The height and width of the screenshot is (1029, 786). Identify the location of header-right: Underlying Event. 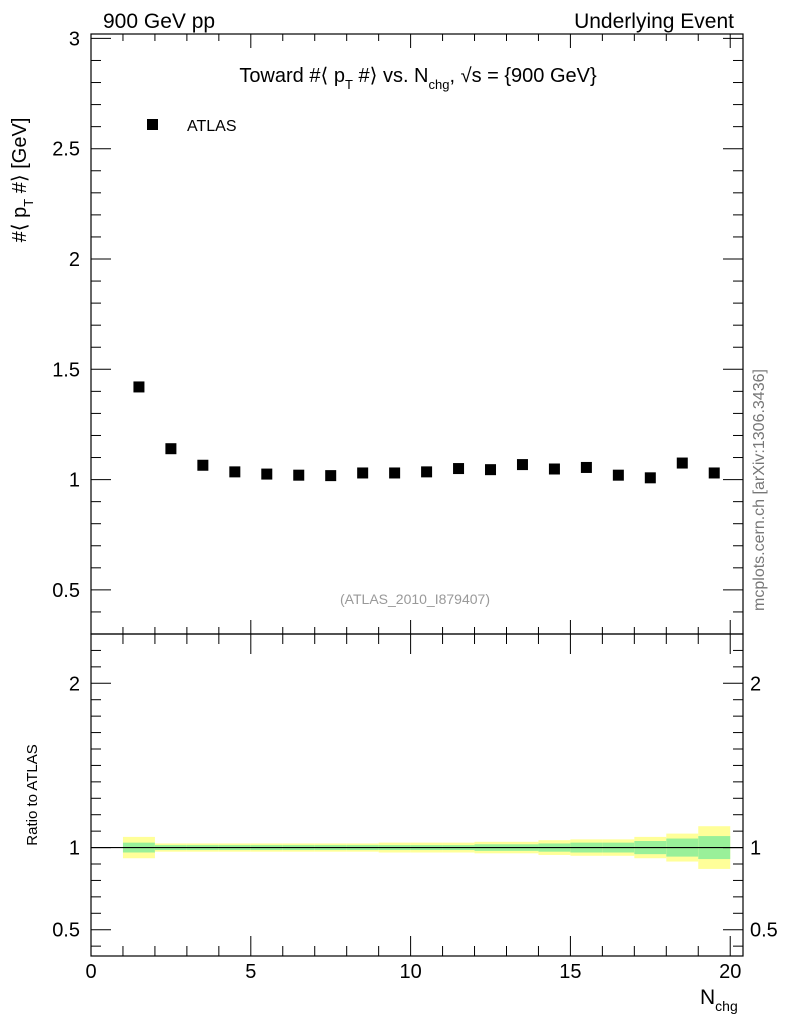
(654, 21).